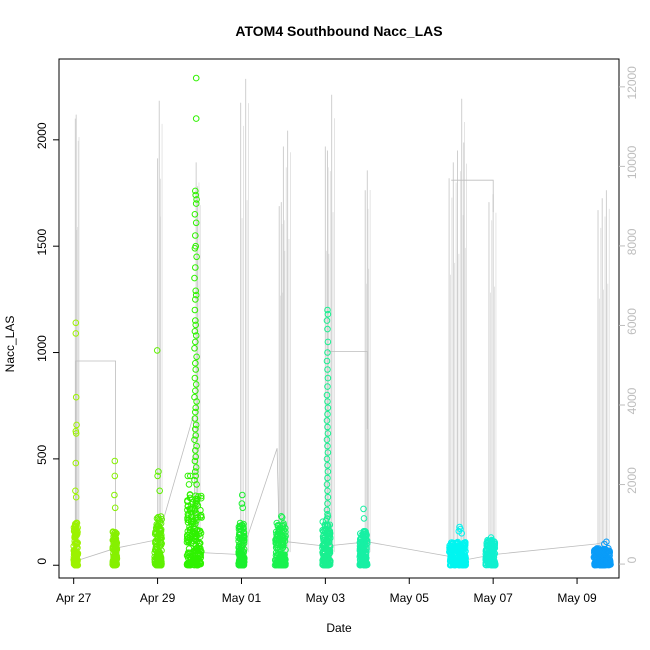  I want to click on y-tick-label: 1500, so click(42, 242).